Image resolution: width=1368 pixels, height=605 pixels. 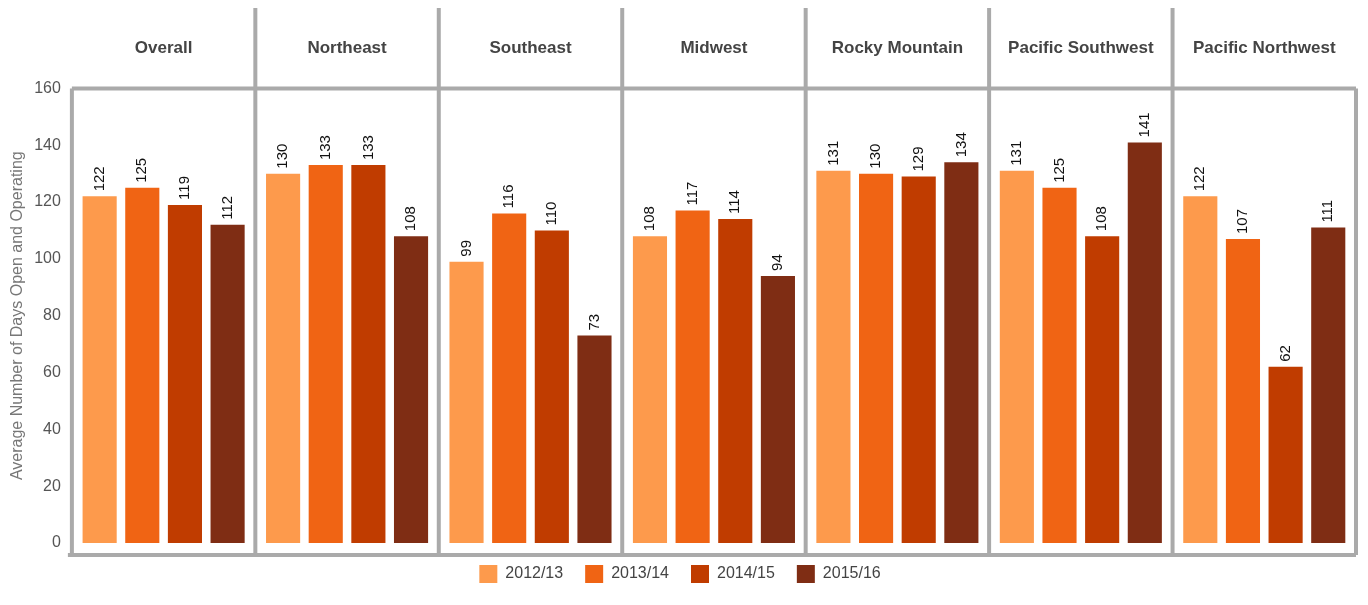 What do you see at coordinates (534, 573) in the screenshot?
I see `legend-label: 2012/13` at bounding box center [534, 573].